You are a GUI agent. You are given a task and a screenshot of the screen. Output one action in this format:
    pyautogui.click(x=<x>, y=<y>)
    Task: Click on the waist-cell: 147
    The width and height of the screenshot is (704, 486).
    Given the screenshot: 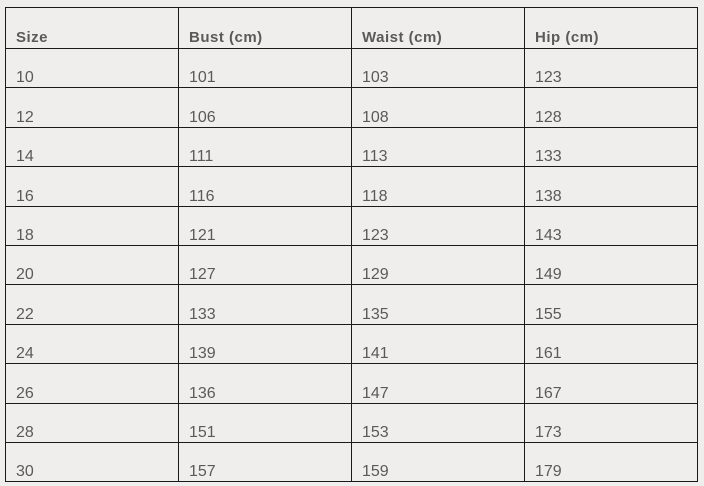 What is the action you would take?
    pyautogui.click(x=438, y=383)
    